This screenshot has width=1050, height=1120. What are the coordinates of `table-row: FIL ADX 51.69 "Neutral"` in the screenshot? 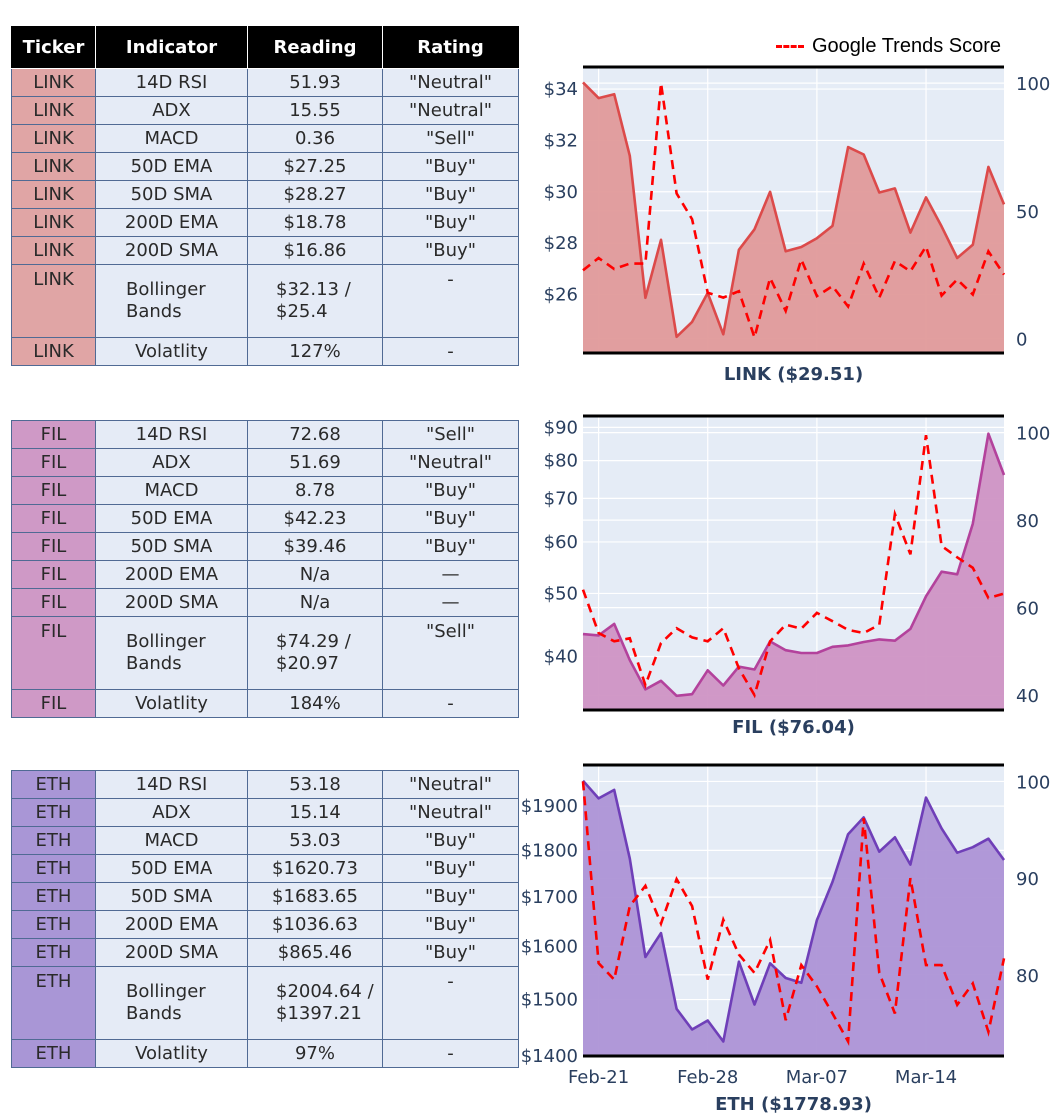 It's located at (265, 462).